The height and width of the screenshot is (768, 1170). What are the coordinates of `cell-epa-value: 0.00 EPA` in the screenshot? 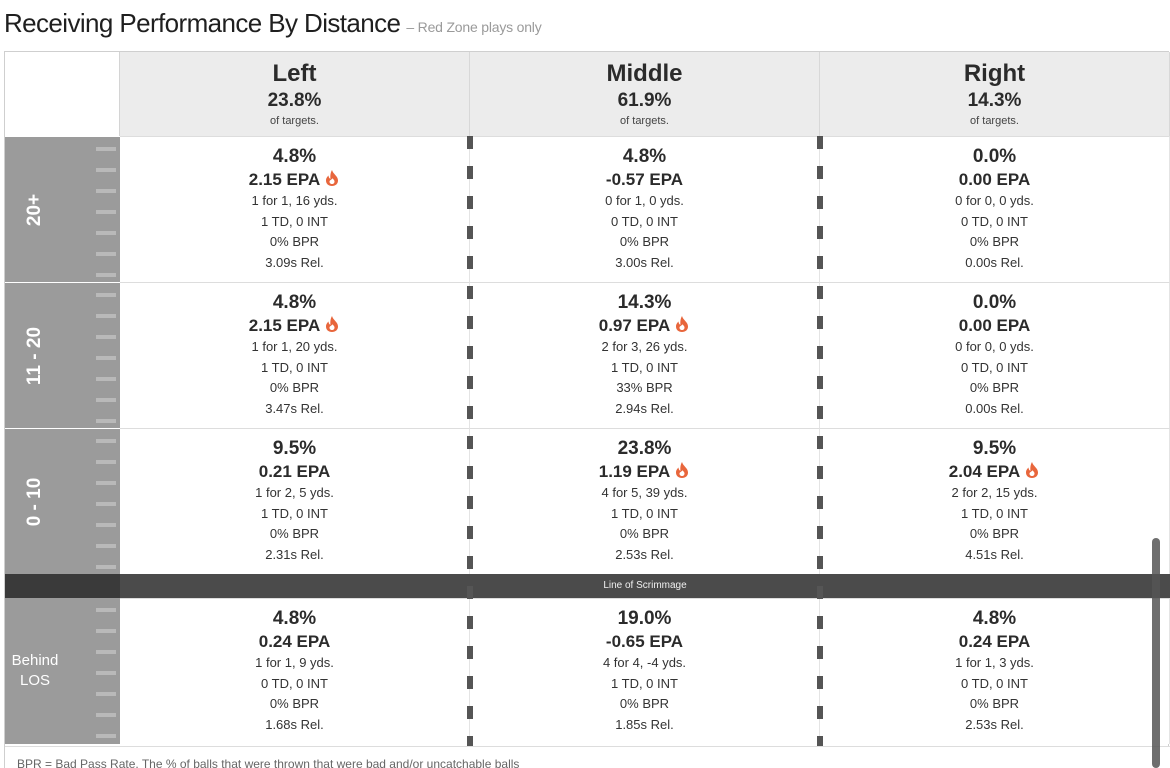 It's located at (994, 325).